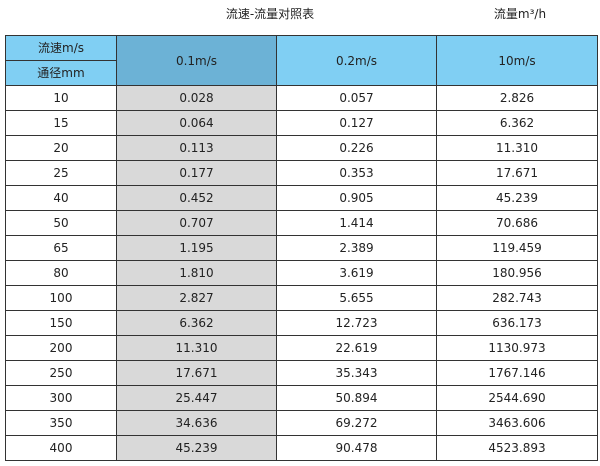  Describe the element at coordinates (196, 60) in the screenshot. I see `column-header-0.1: 0.1m/s` at that location.